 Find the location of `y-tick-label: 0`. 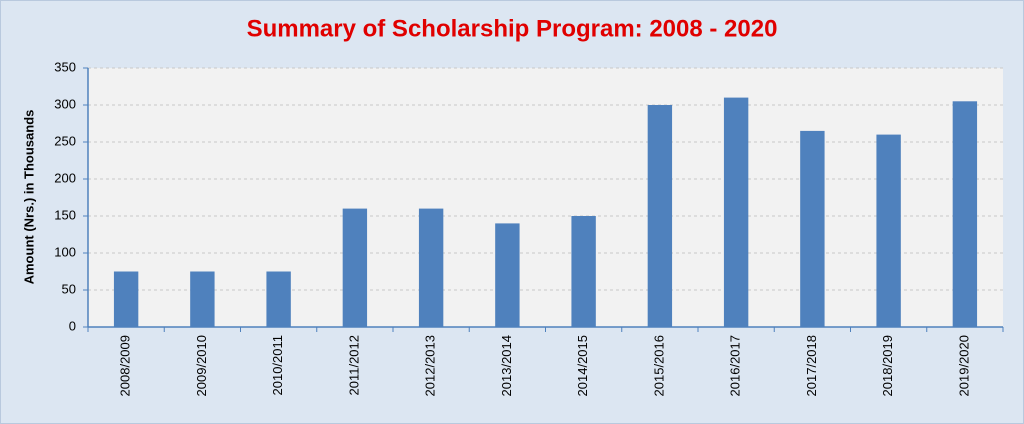

y-tick-label: 0 is located at coordinates (72, 325).